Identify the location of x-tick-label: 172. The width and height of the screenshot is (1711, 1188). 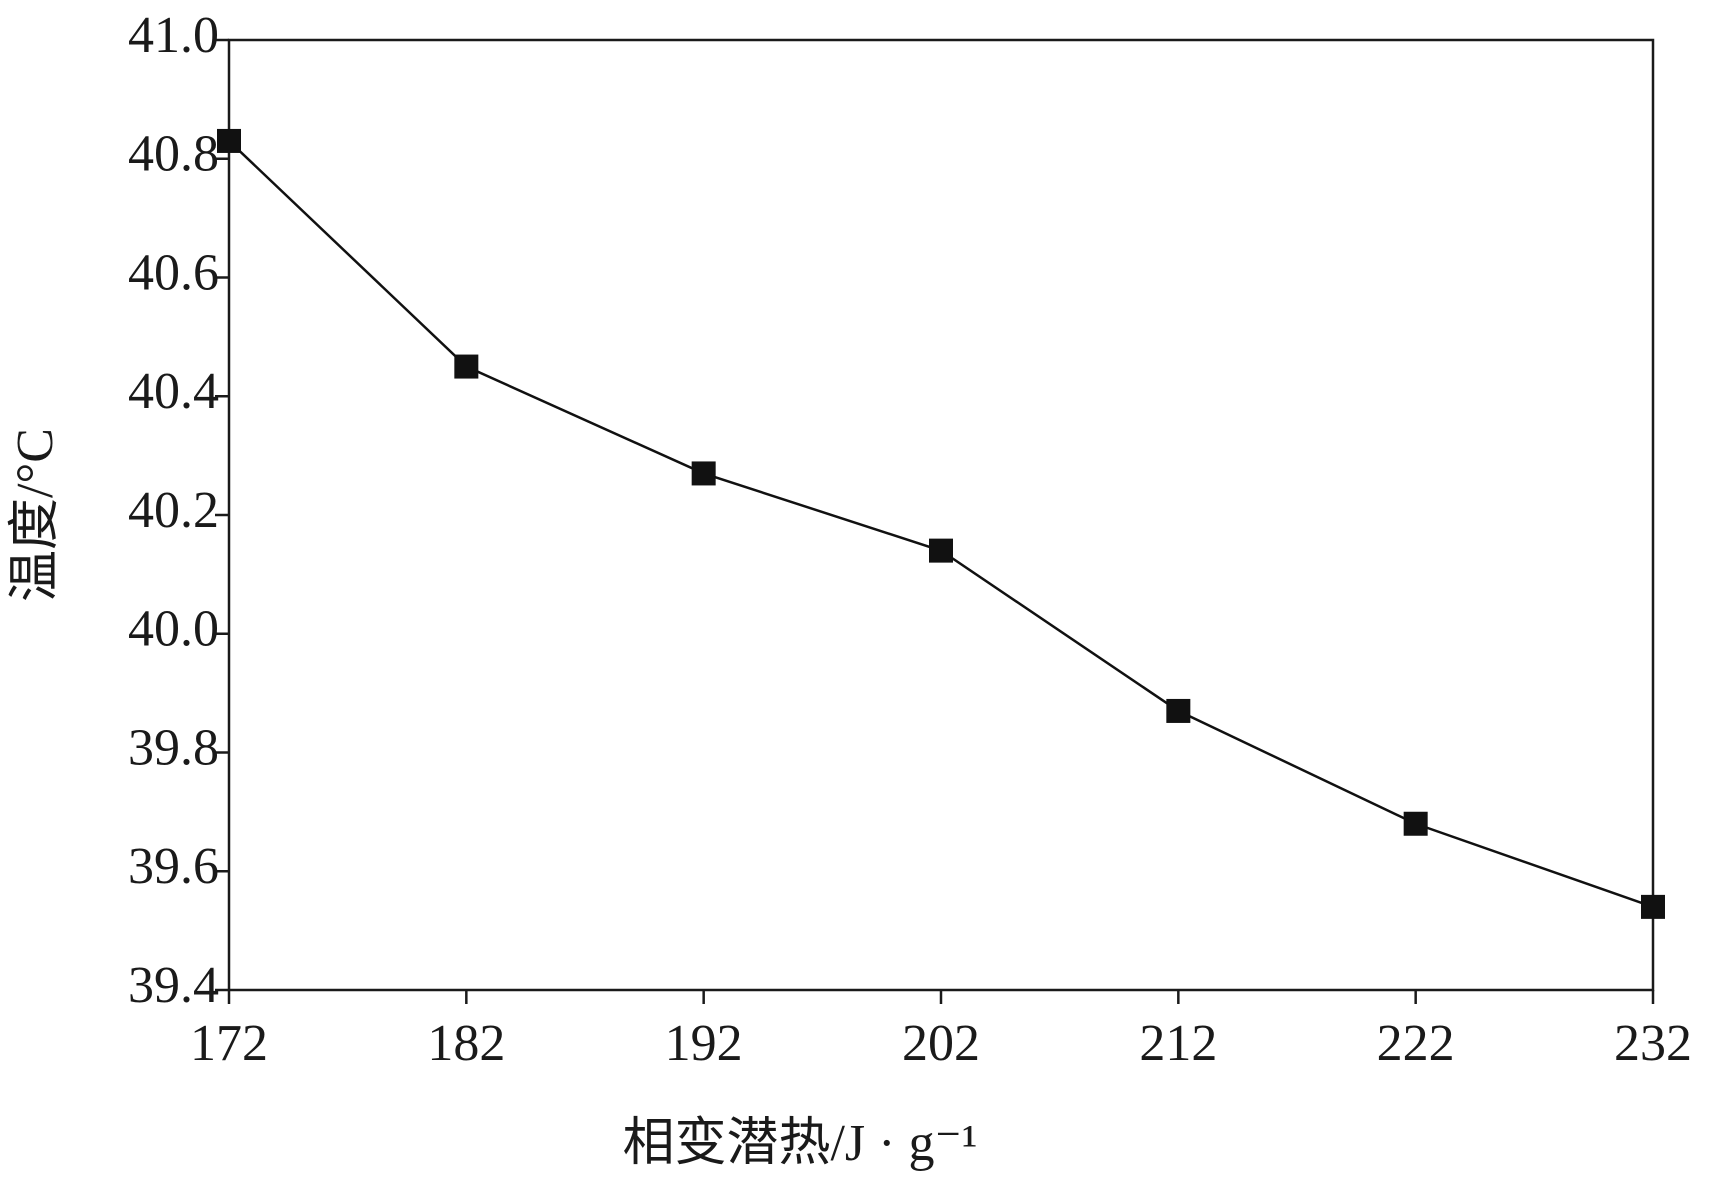
(229, 1043).